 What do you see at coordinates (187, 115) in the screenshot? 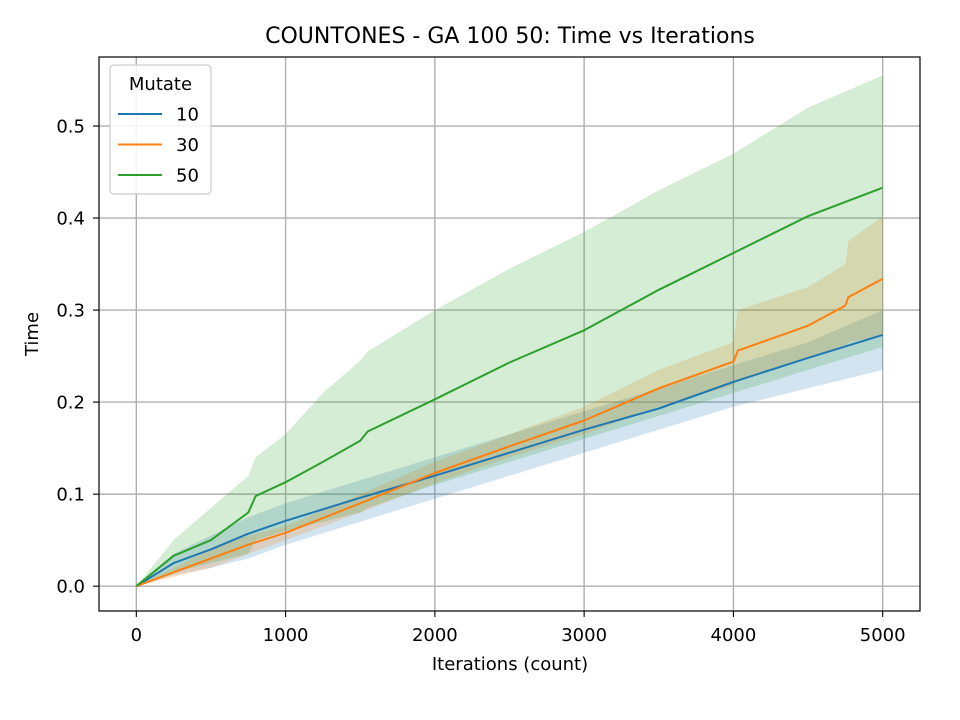
I see `legend-label-mutate-10: 10` at bounding box center [187, 115].